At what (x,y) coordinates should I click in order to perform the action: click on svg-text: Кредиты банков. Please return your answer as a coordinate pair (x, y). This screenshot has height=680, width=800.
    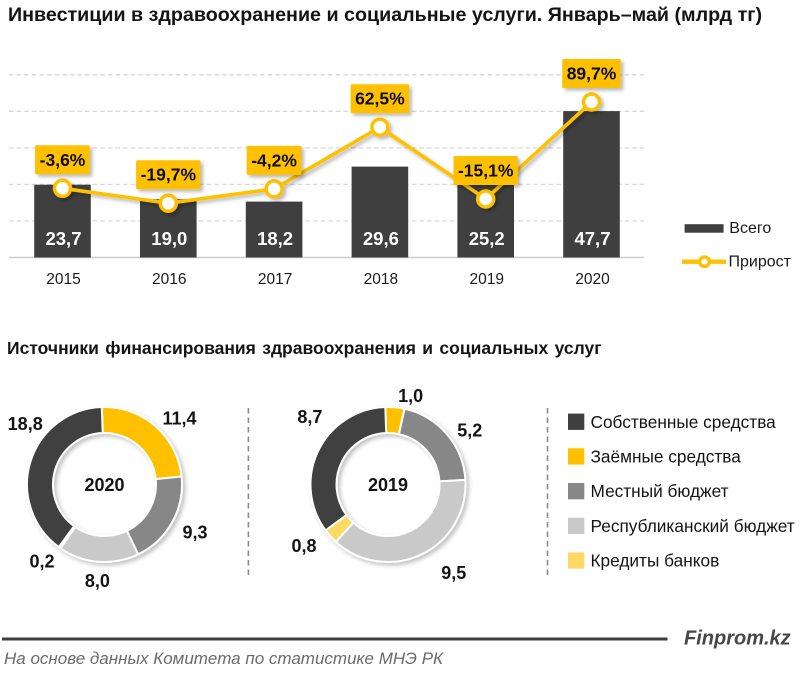
    Looking at the image, I should click on (655, 561).